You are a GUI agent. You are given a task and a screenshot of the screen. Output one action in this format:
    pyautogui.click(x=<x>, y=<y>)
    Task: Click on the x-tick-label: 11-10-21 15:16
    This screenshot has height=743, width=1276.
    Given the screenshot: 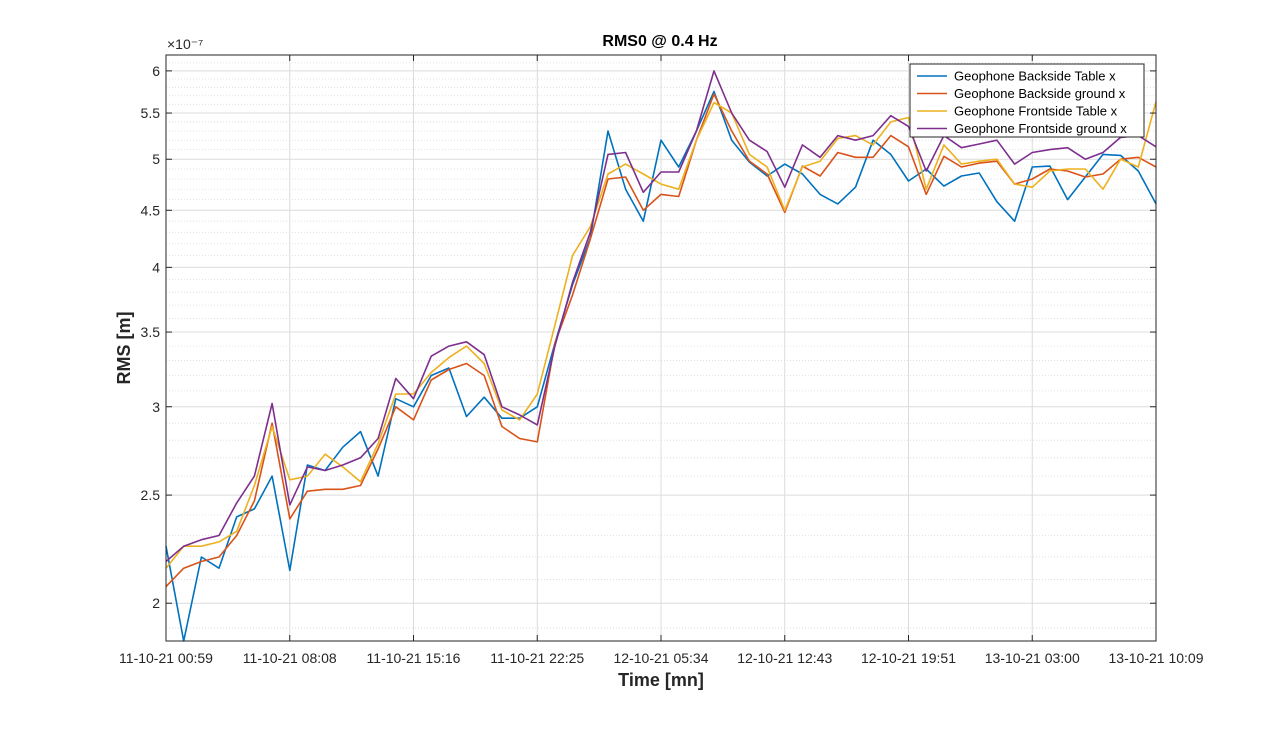 What is the action you would take?
    pyautogui.click(x=414, y=658)
    